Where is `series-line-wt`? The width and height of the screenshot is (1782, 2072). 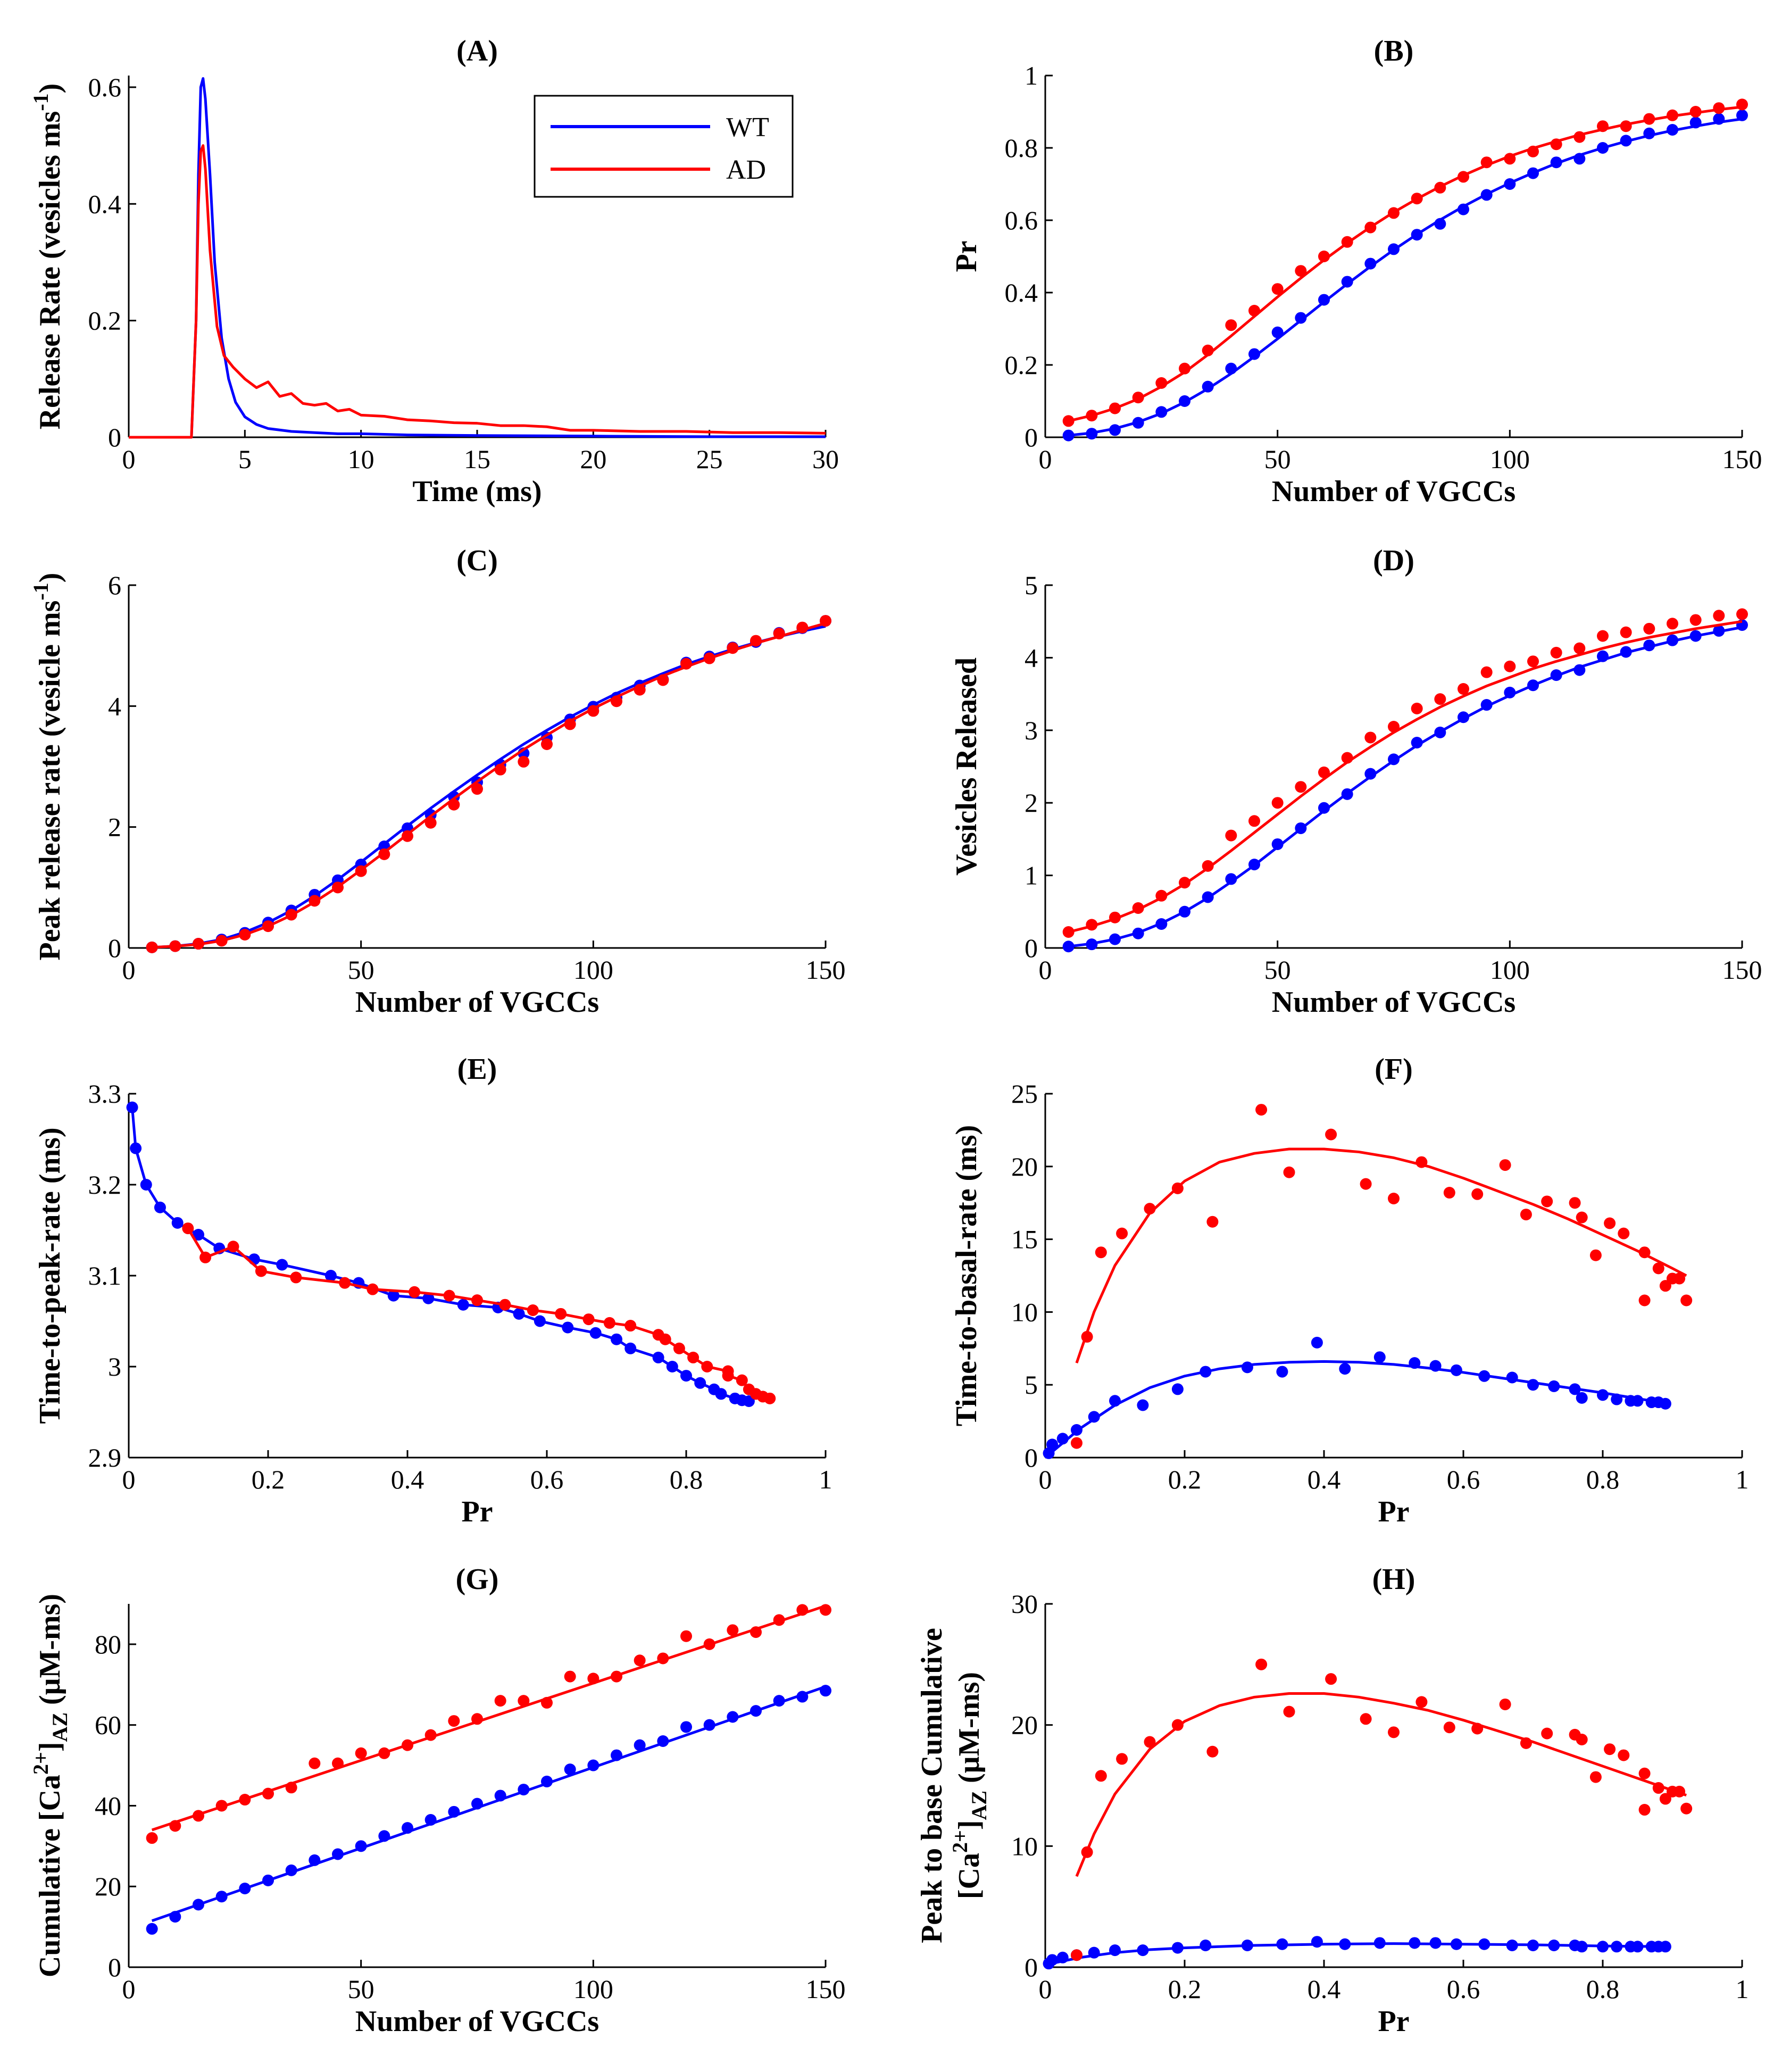
series-line-wt is located at coordinates (478, 258).